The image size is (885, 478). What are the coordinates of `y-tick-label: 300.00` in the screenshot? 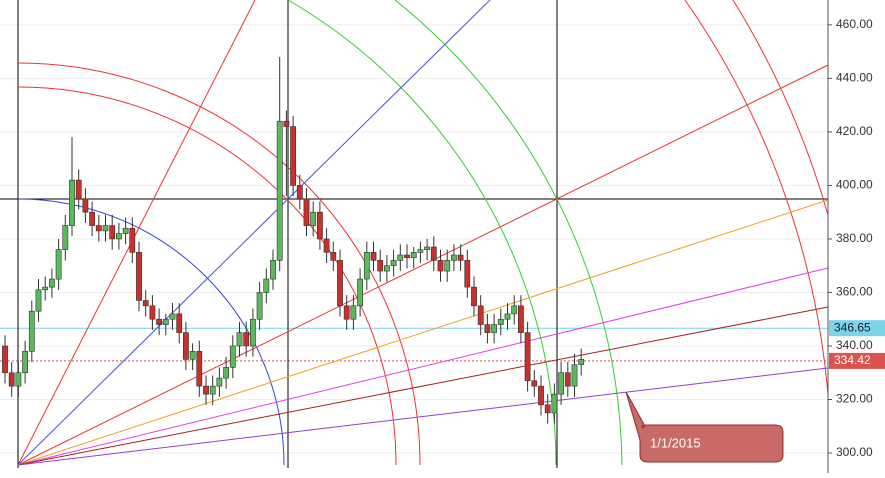 It's located at (854, 452).